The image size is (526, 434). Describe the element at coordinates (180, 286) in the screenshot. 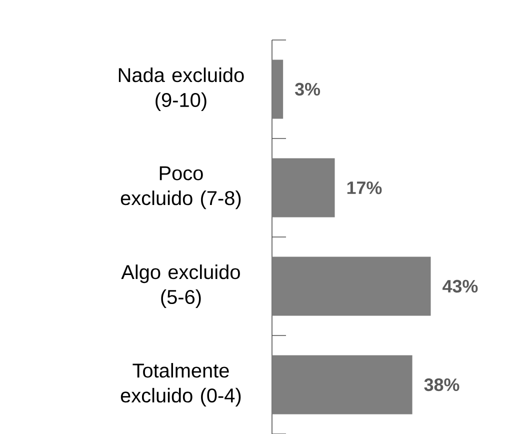

I see `y-tick-label: Algo excluido (5-6)` at that location.